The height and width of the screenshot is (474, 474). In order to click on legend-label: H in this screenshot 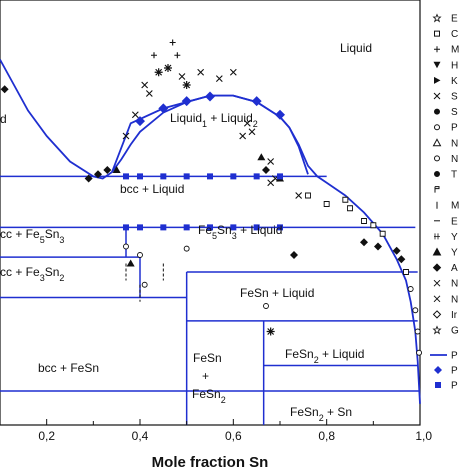, I will do `click(454, 65)`.